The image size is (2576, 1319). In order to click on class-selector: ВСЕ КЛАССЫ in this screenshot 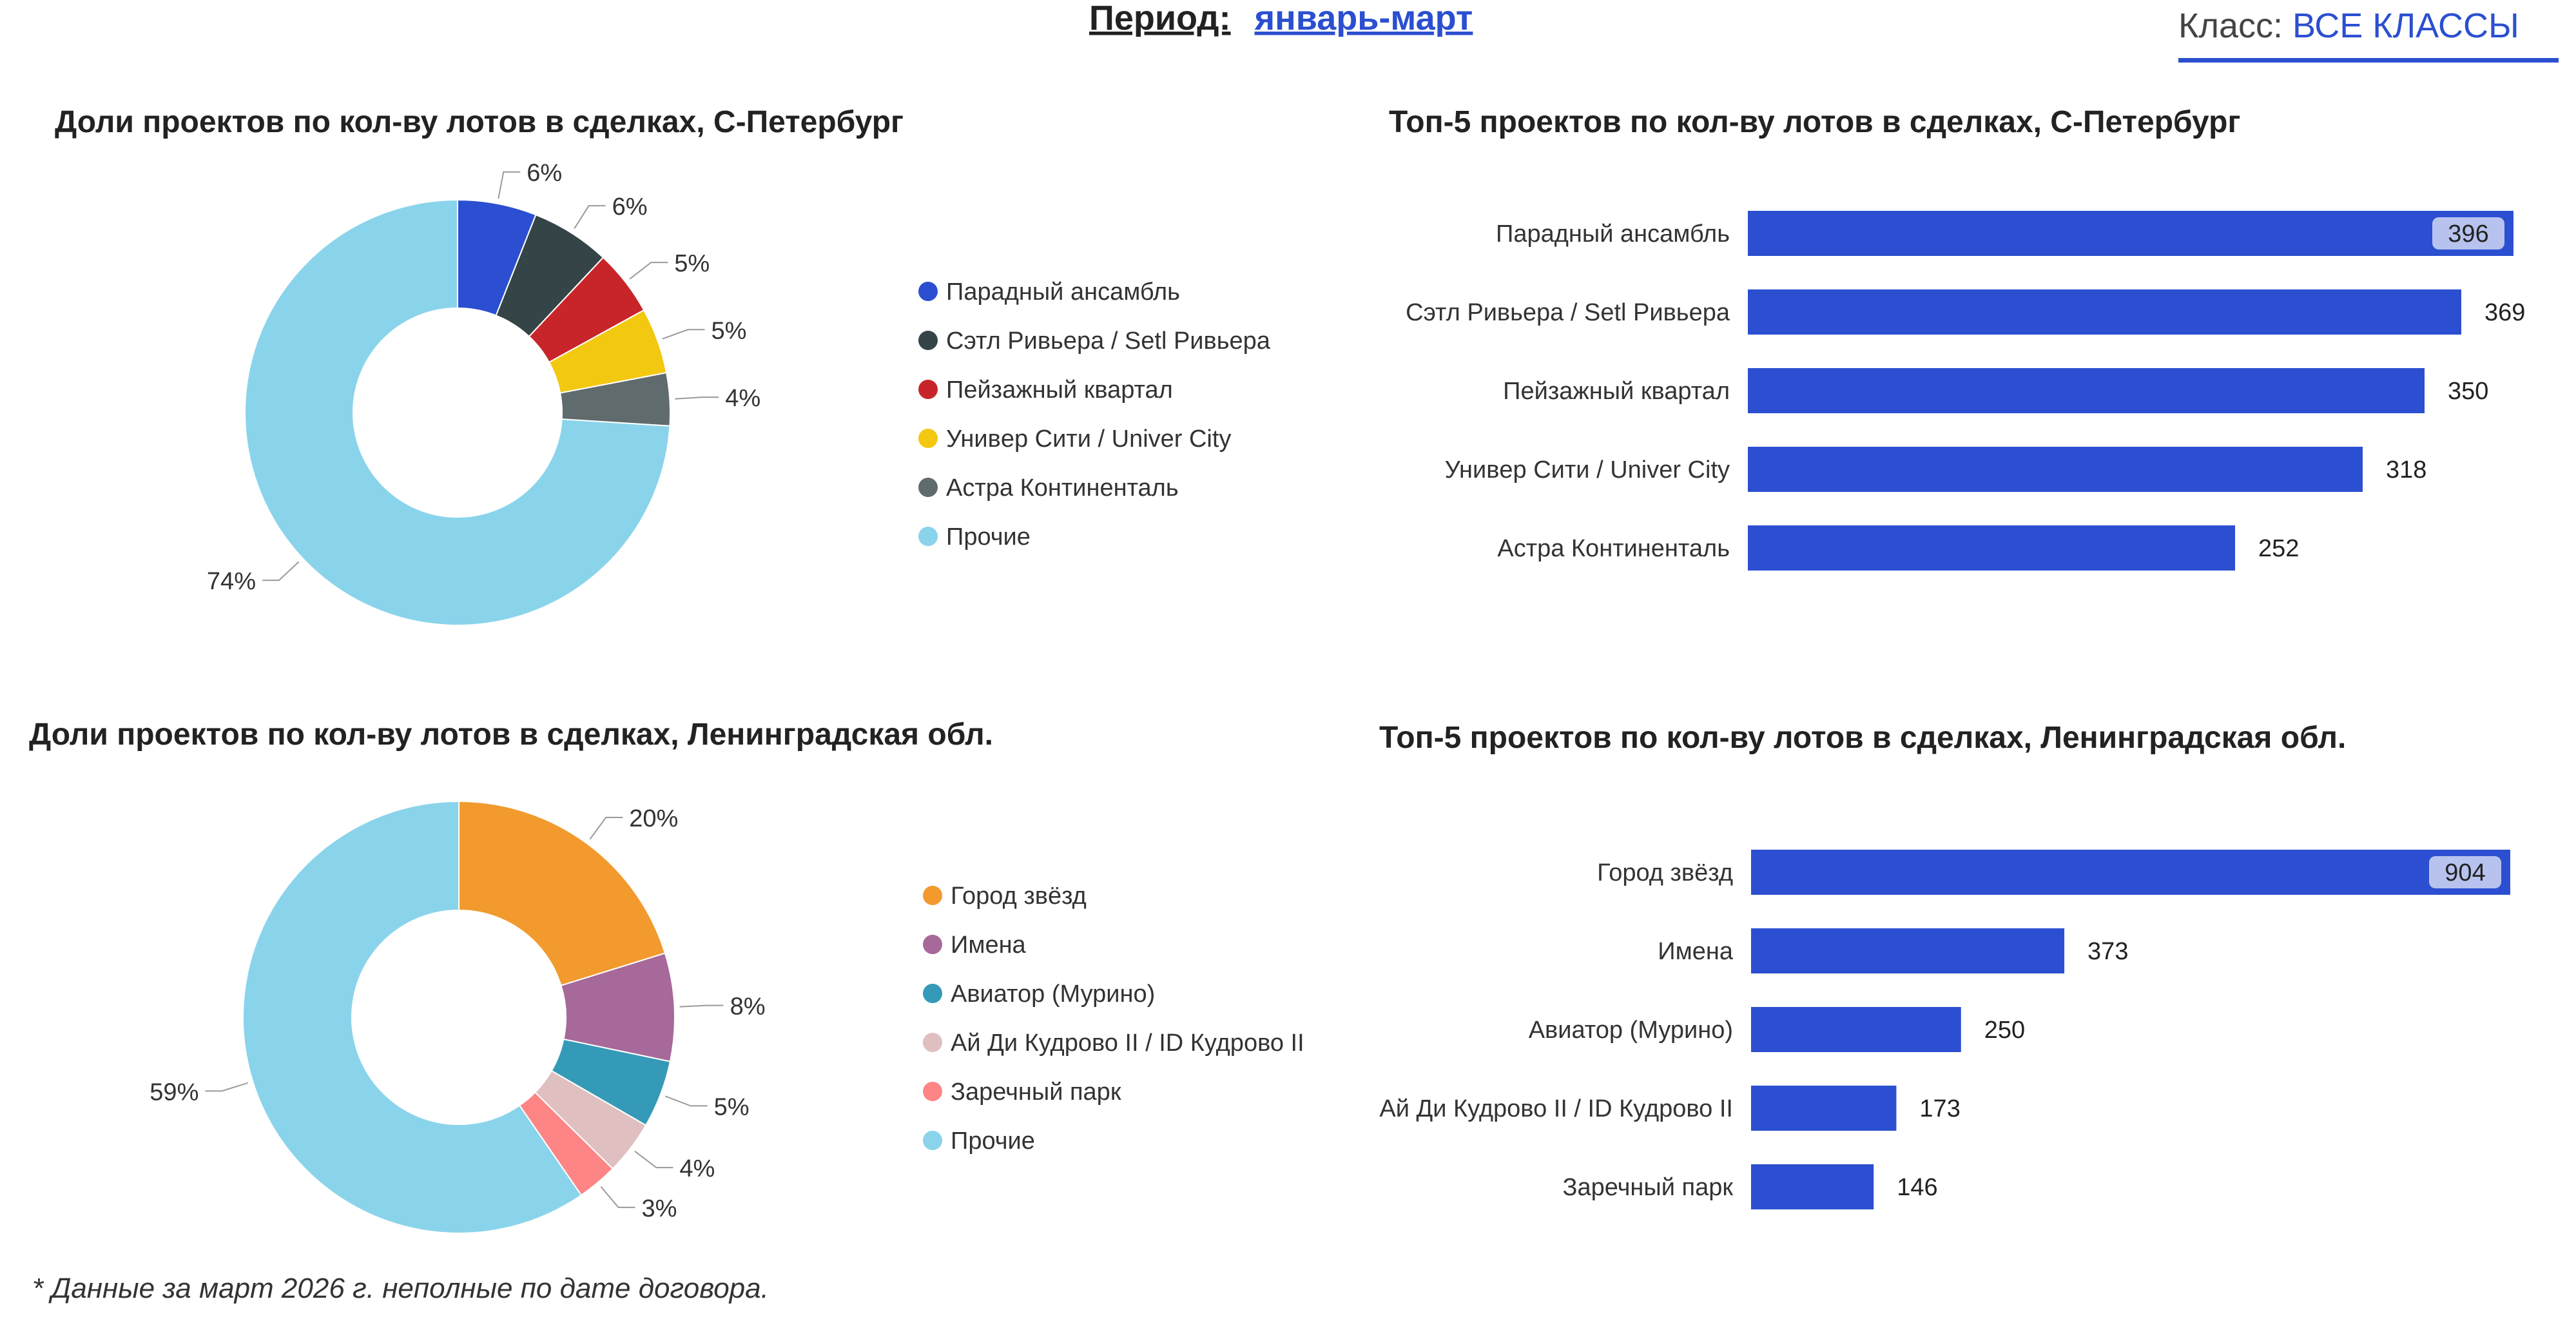, I will do `click(2405, 25)`.